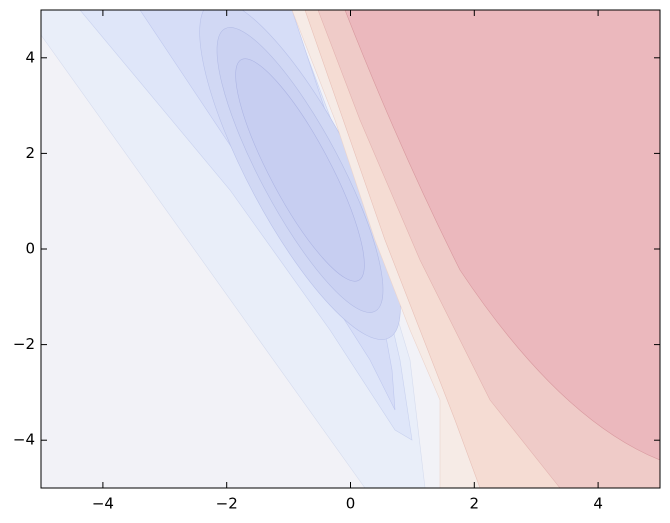 This screenshot has width=670, height=523. Describe the element at coordinates (227, 504) in the screenshot. I see `x-tick-label: −2` at that location.